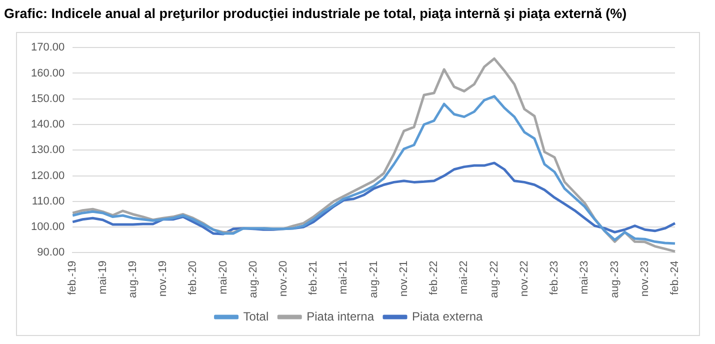 The image size is (715, 344). Describe the element at coordinates (448, 316) in the screenshot. I see `legend-label: Piata externa` at that location.